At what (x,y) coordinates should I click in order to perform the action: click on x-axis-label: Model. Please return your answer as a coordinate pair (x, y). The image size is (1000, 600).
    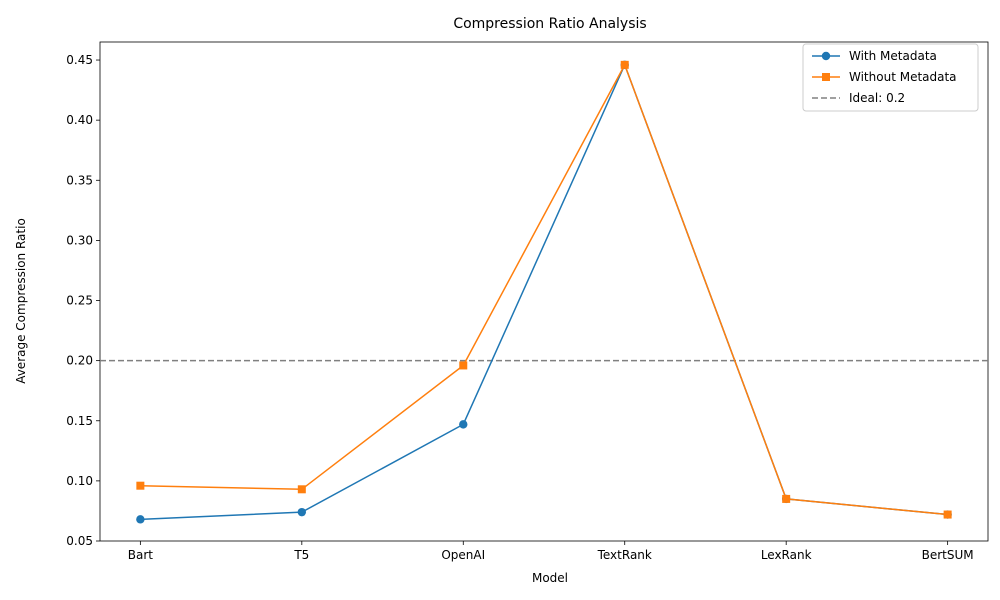
    Looking at the image, I should click on (550, 578).